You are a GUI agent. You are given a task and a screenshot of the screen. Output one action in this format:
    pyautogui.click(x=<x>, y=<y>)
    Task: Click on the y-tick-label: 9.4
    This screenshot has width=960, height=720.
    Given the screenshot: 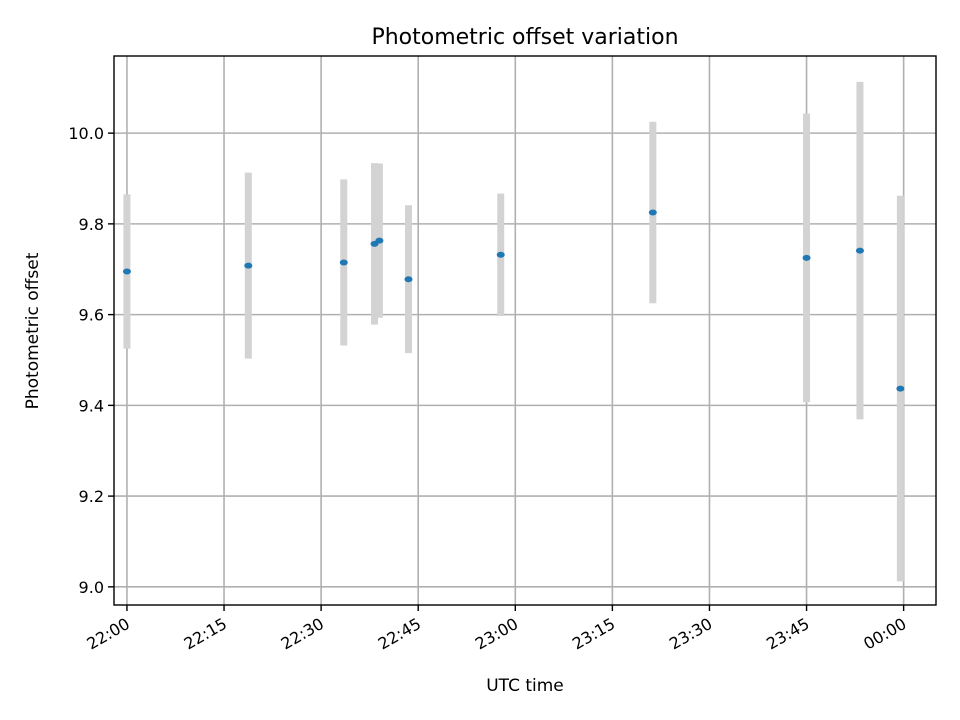 What is the action you would take?
    pyautogui.click(x=91, y=405)
    